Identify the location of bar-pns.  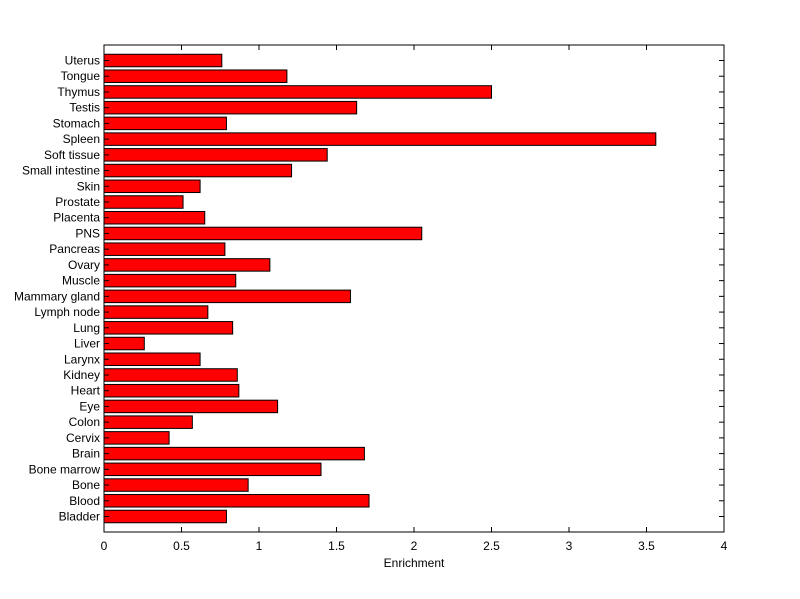
(263, 233).